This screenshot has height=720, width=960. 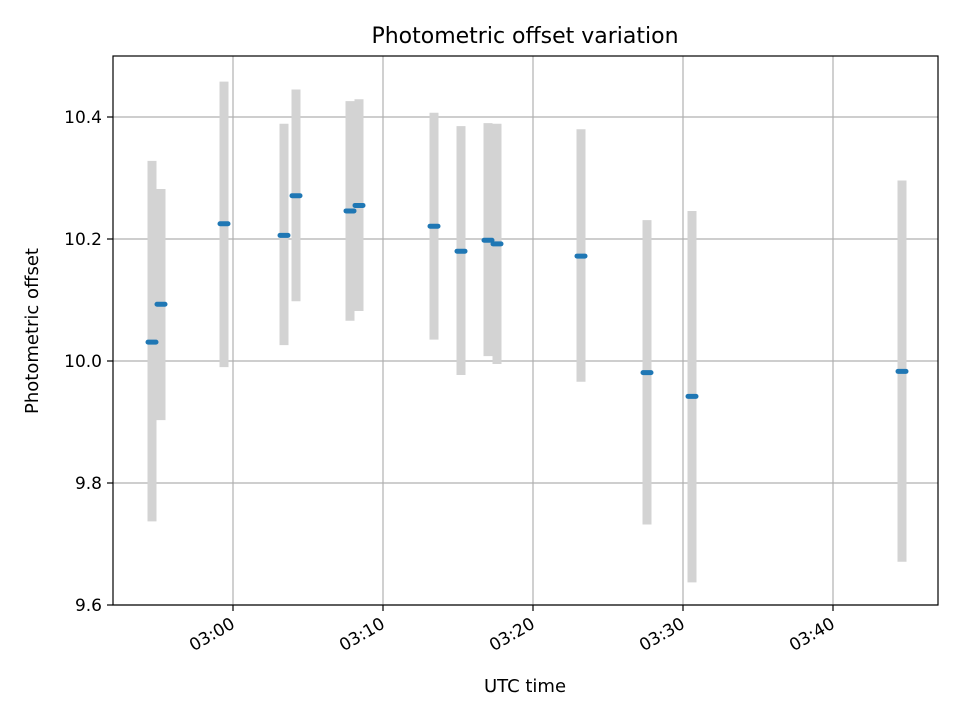 What do you see at coordinates (524, 36) in the screenshot?
I see `chart-title: Photometric offset variation` at bounding box center [524, 36].